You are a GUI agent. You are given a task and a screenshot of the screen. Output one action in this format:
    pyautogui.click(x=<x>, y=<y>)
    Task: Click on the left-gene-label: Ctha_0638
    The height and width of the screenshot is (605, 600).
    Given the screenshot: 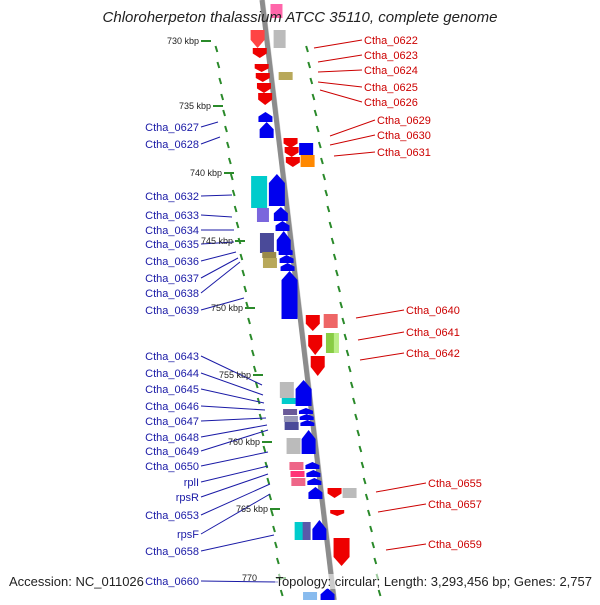 What is the action you would take?
    pyautogui.click(x=172, y=294)
    